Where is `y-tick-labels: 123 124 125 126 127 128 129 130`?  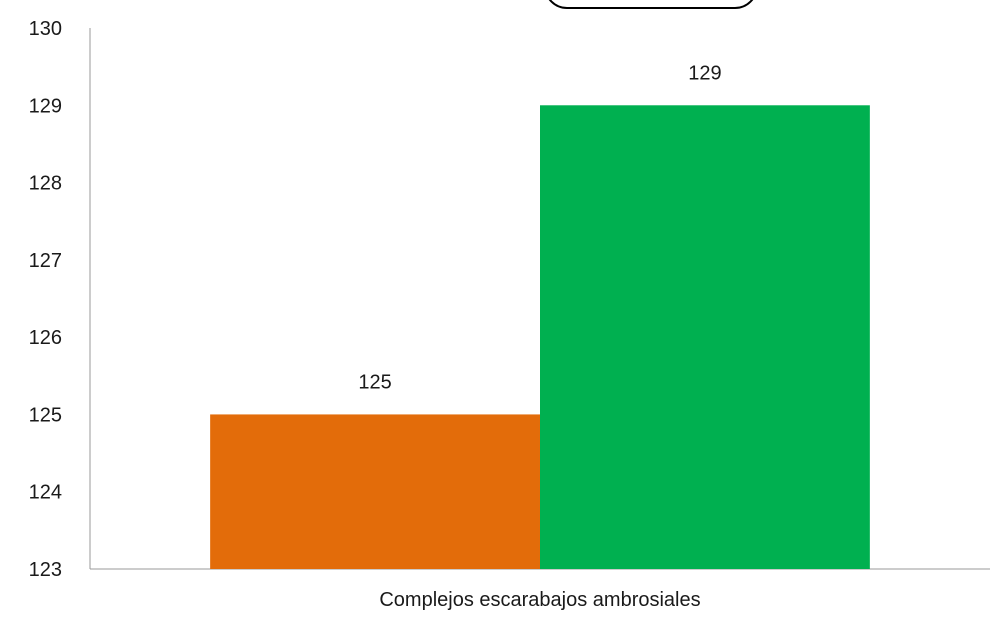 y-tick-labels: 123 124 125 126 127 128 129 130 is located at coordinates (45, 299).